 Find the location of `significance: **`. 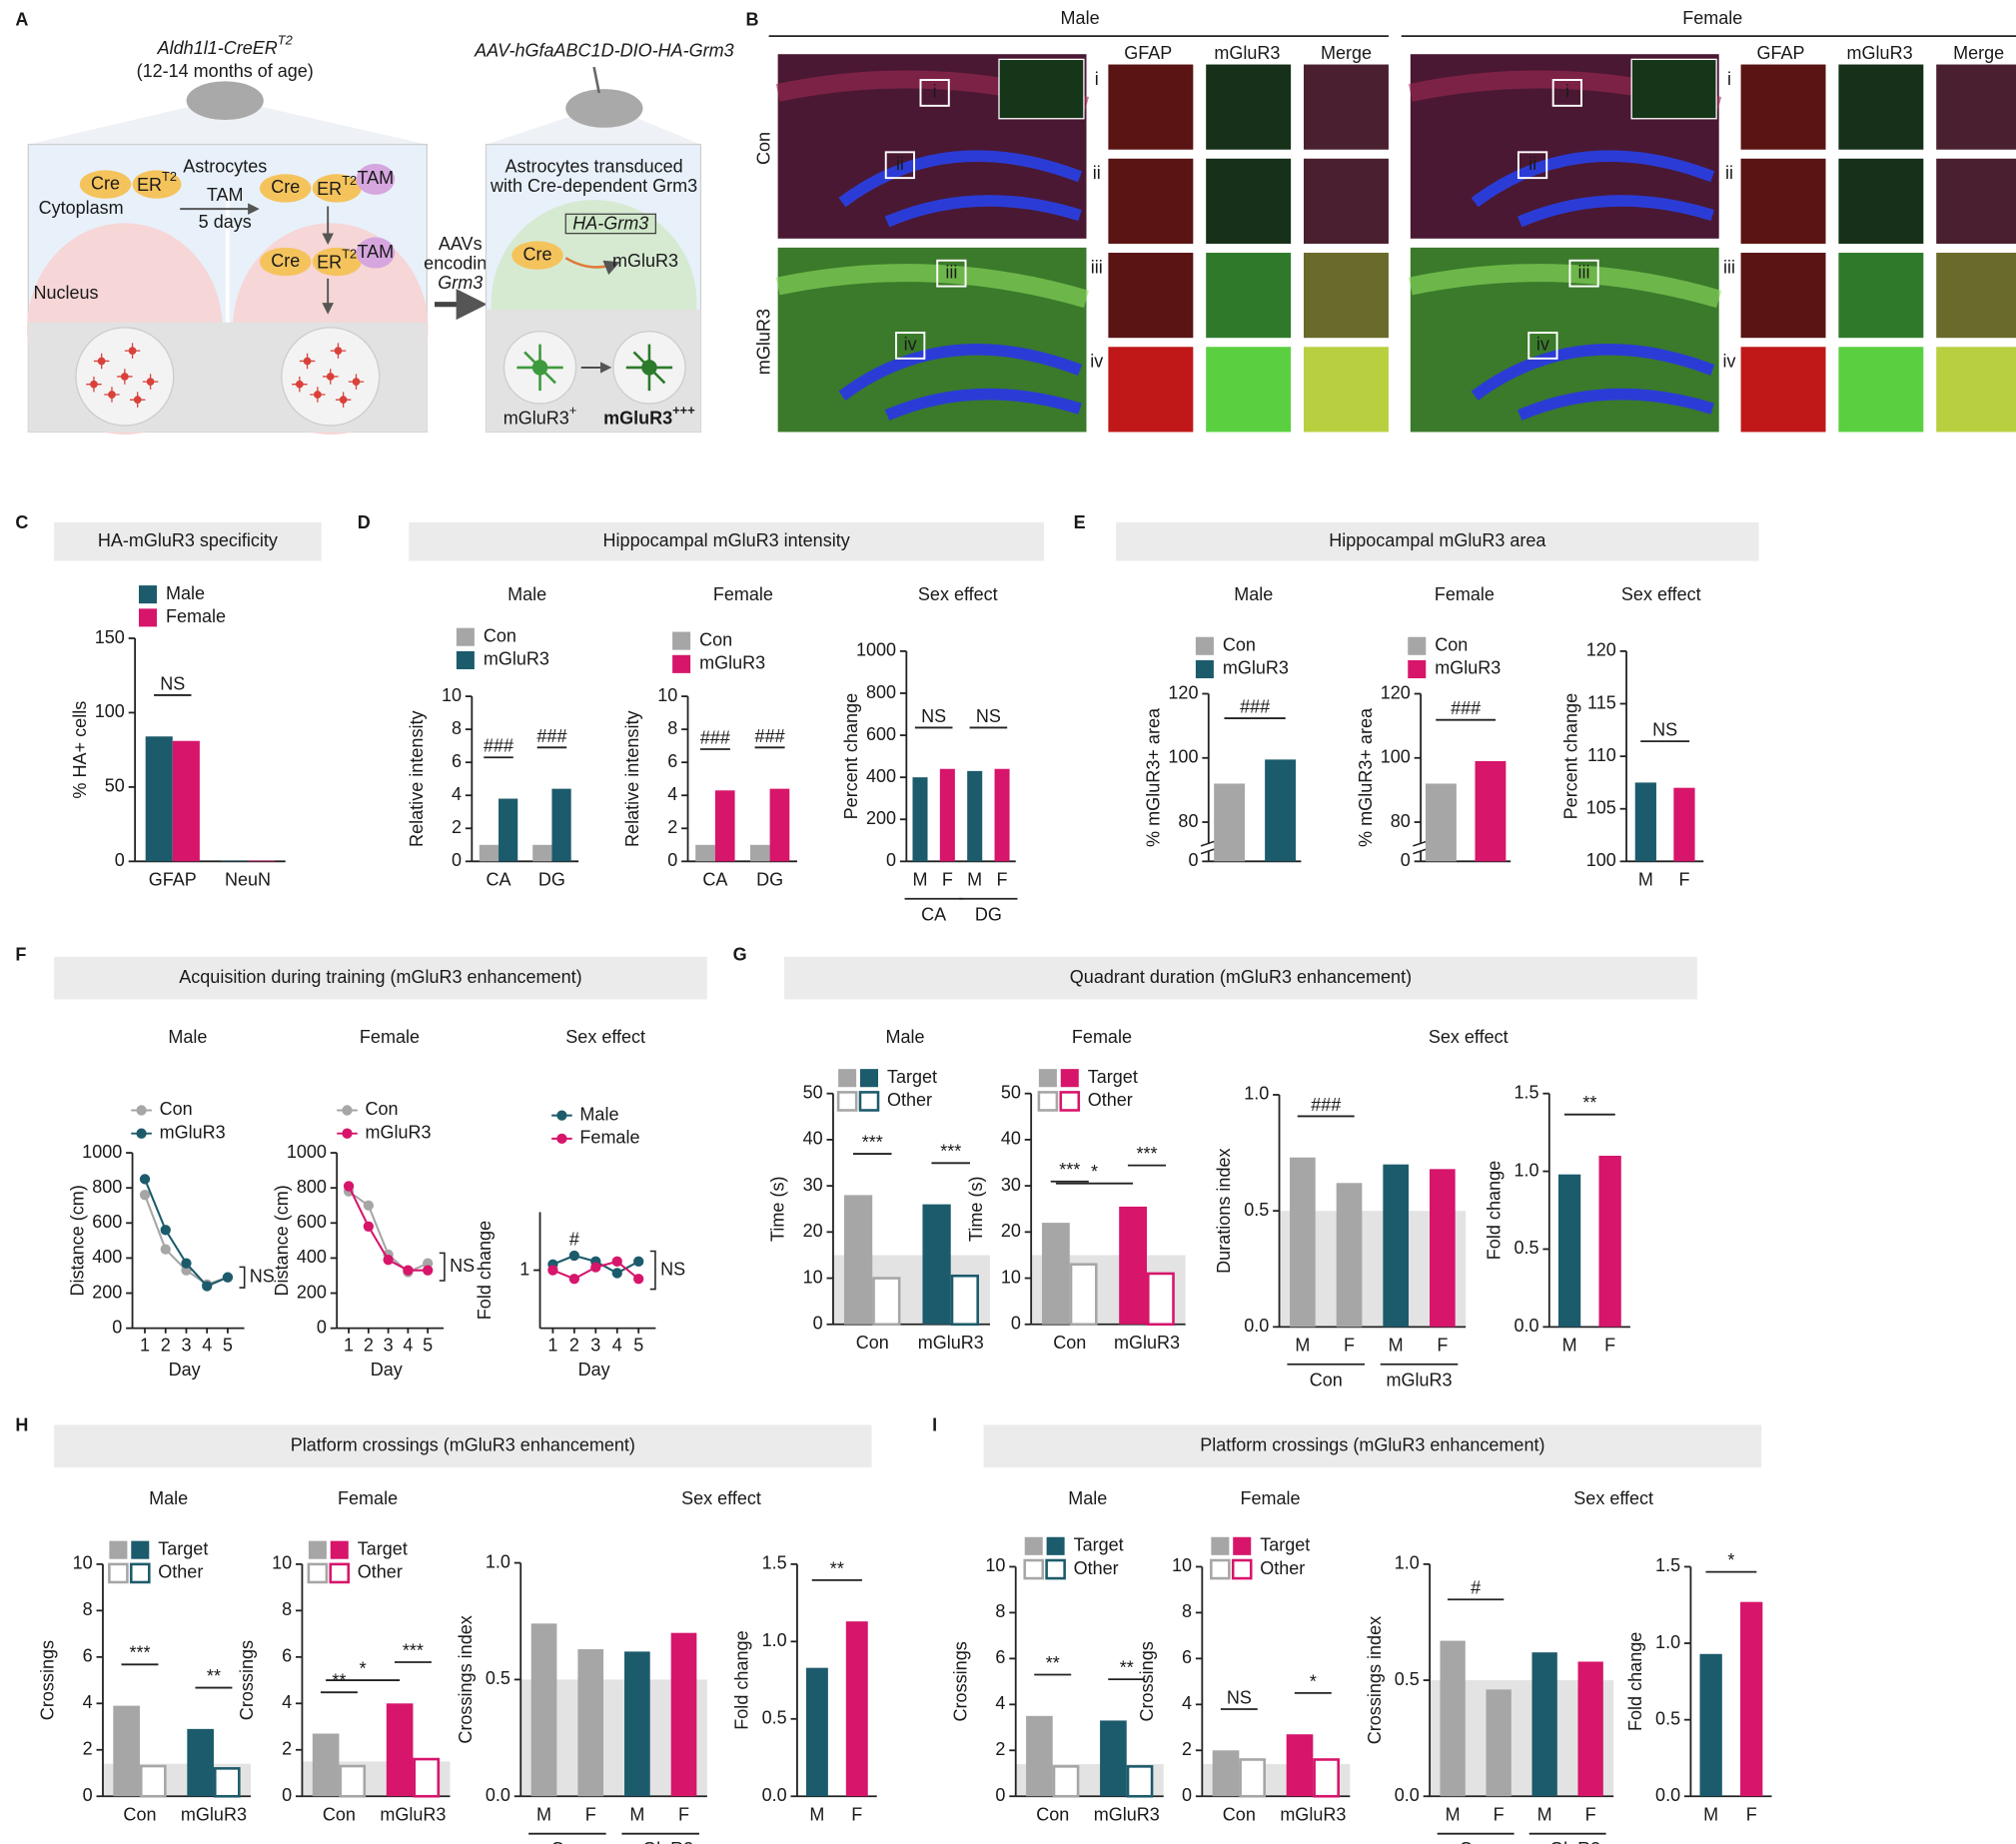

significance: ** is located at coordinates (1589, 1103).